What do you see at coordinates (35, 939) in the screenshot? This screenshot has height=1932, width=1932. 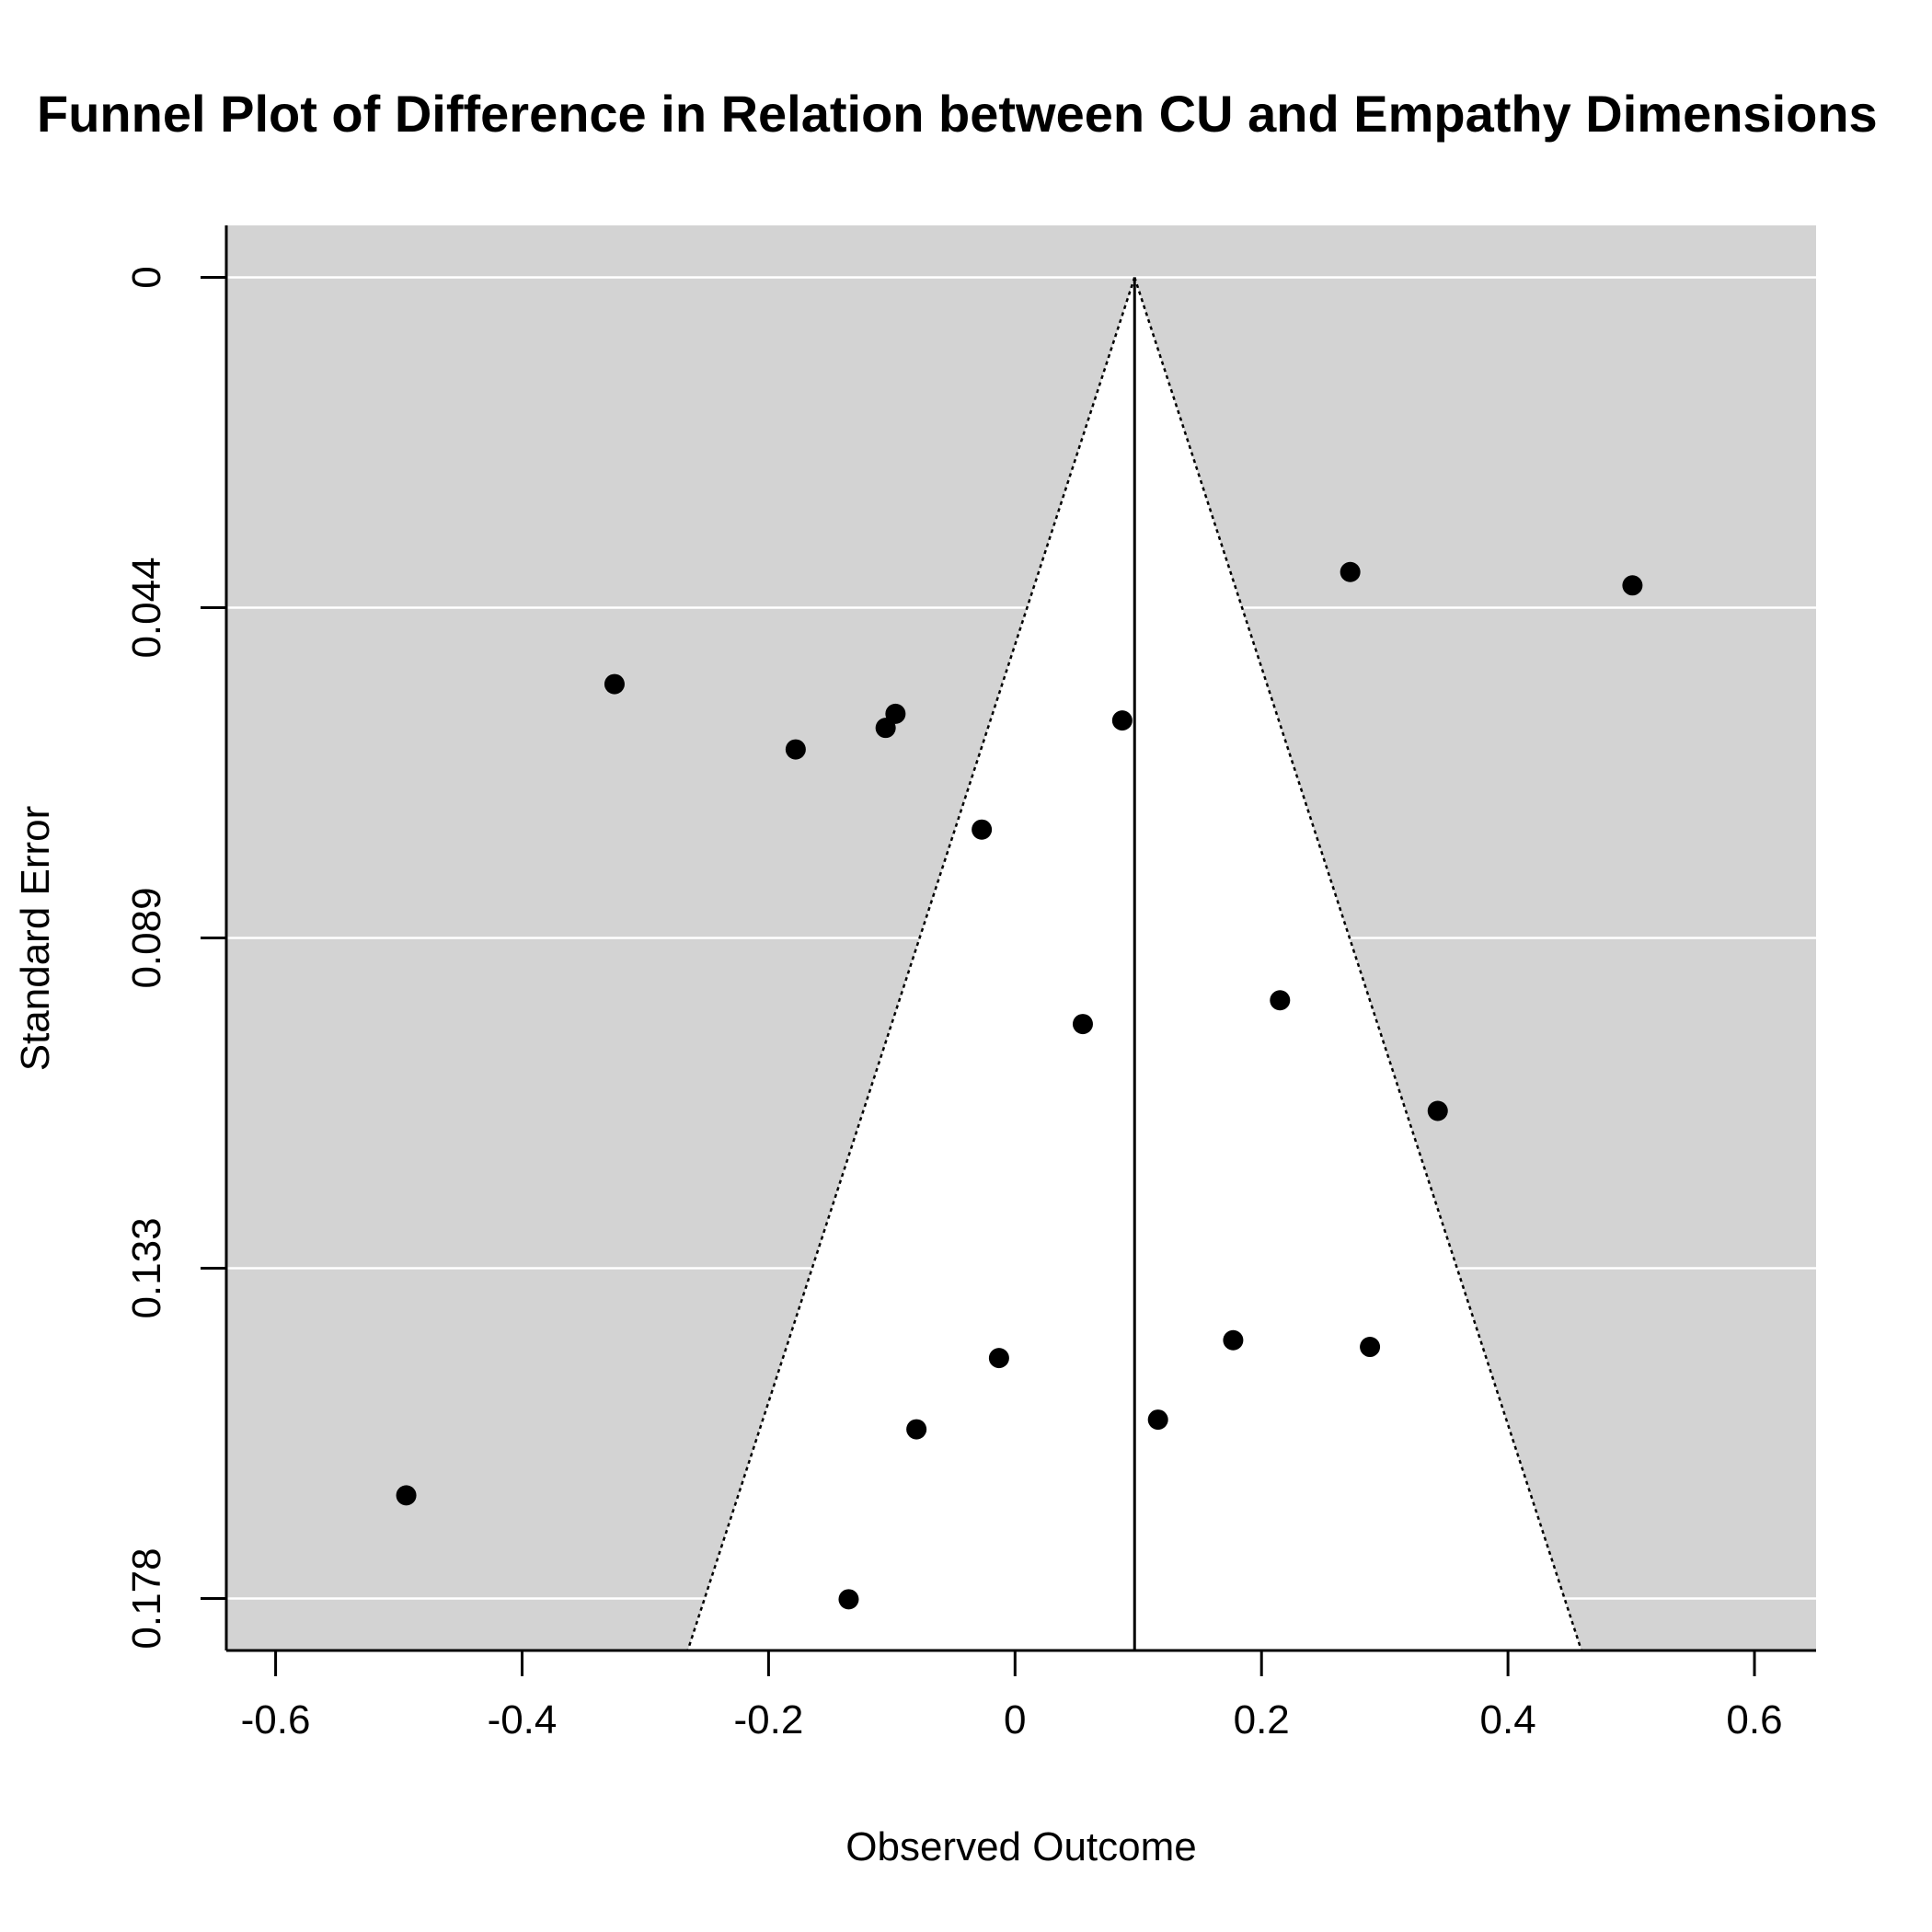 I see `y-axis-label: Standard Error` at bounding box center [35, 939].